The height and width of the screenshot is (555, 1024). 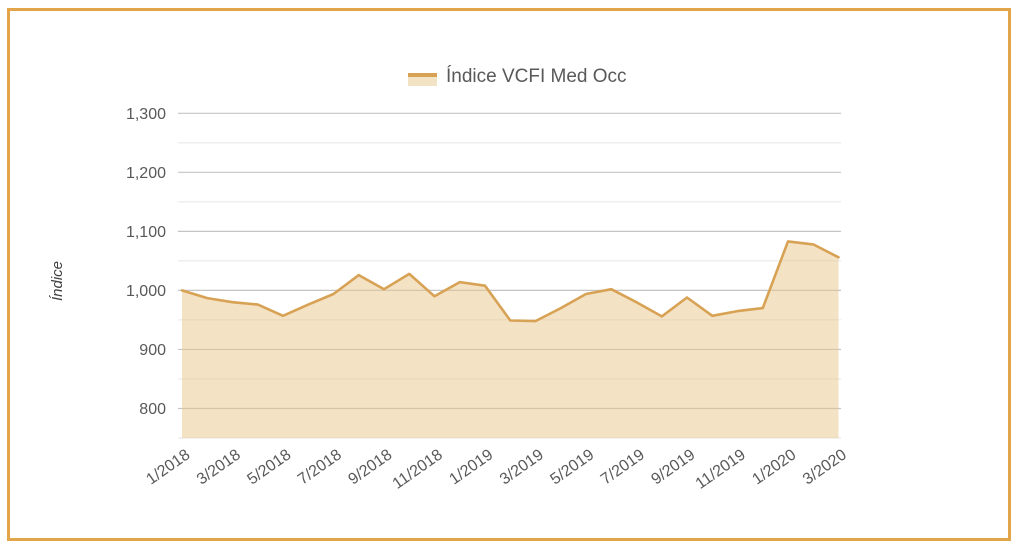 I want to click on x-tick-label: 5/2018, so click(x=269, y=467).